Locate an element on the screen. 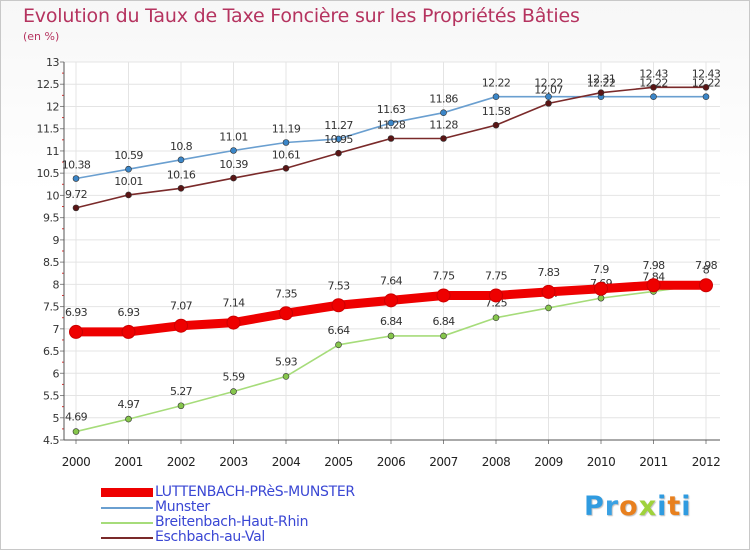 Image resolution: width=750 pixels, height=550 pixels. data-label-eschbach-au-val: 11.58 is located at coordinates (496, 111).